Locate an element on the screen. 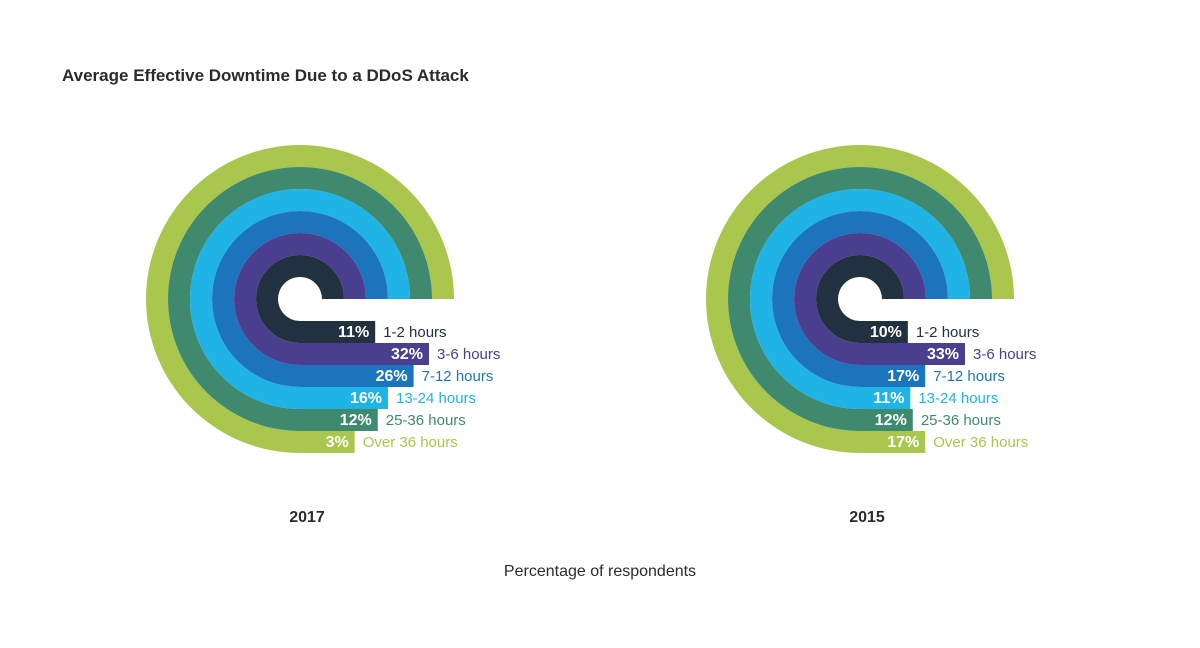  category-label-2015-3: 7-12 hours is located at coordinates (969, 376).